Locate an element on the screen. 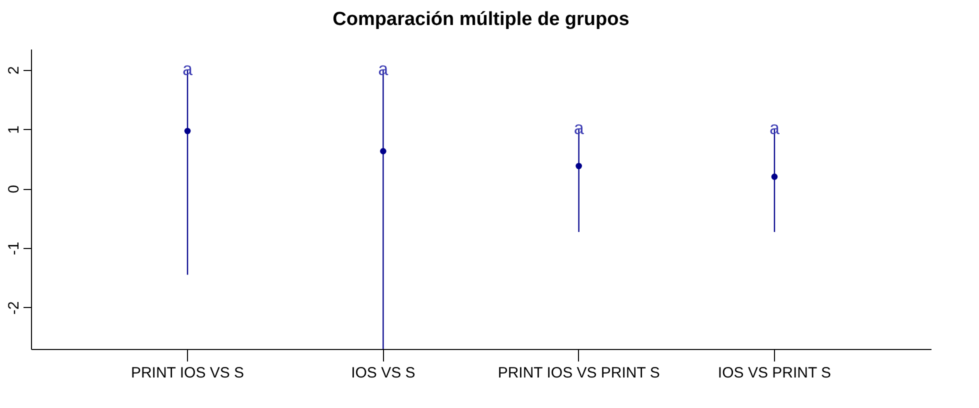 The height and width of the screenshot is (408, 979). x-tick-label: PRINT IOS VS PRINT S is located at coordinates (579, 373).